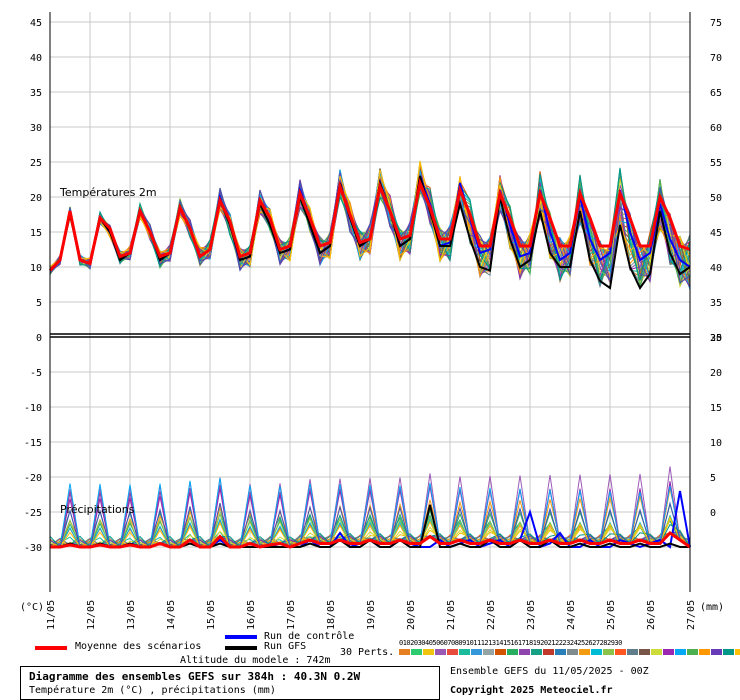  What do you see at coordinates (370, 540) in the screenshot?
I see `precip-mean-line` at bounding box center [370, 540].